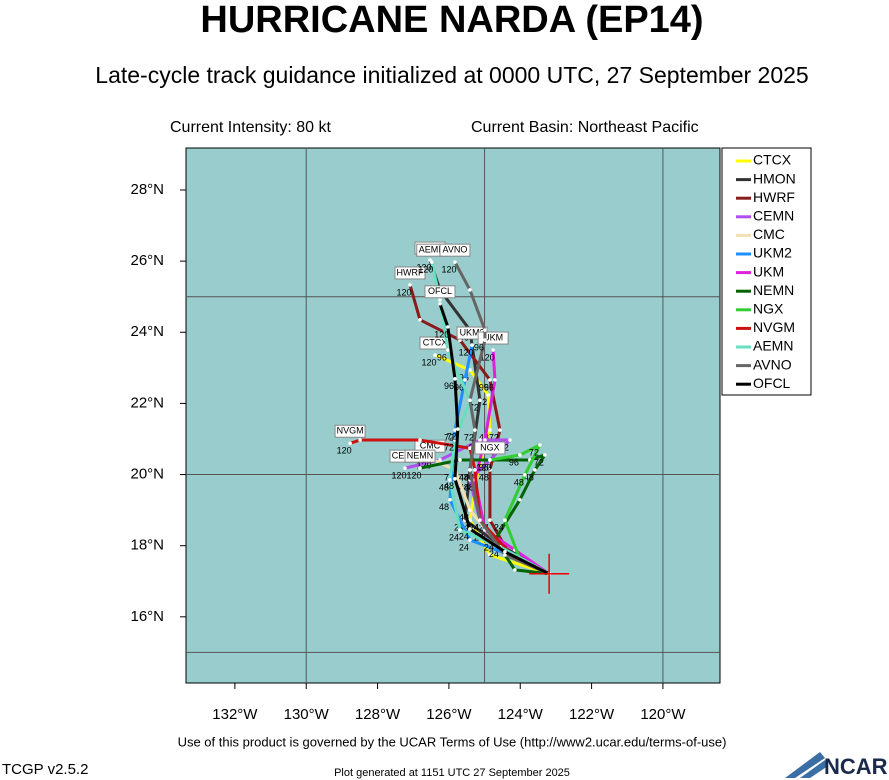 The image size is (889, 780). What do you see at coordinates (772, 253) in the screenshot?
I see `legend-label: UKM2` at bounding box center [772, 253].